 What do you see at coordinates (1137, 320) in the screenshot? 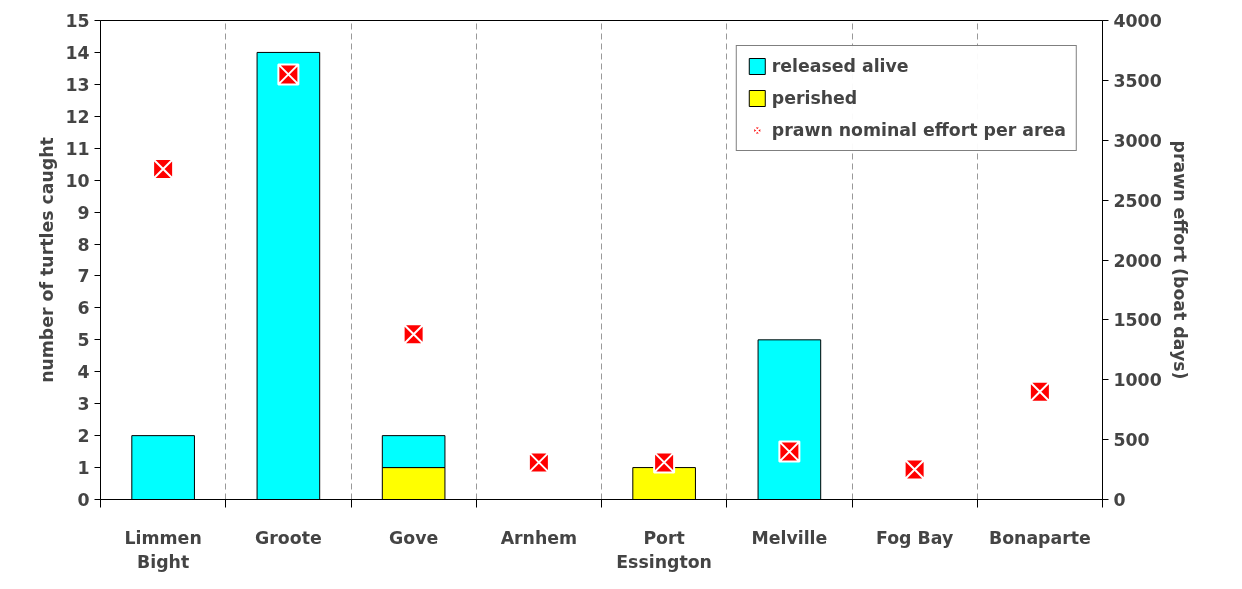
I see `y2-tick-label: 1500` at bounding box center [1137, 320].